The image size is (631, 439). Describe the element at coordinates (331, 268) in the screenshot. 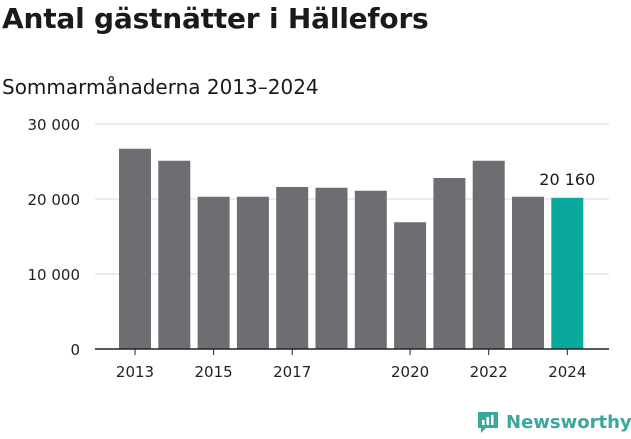

I see `bar-2018` at that location.